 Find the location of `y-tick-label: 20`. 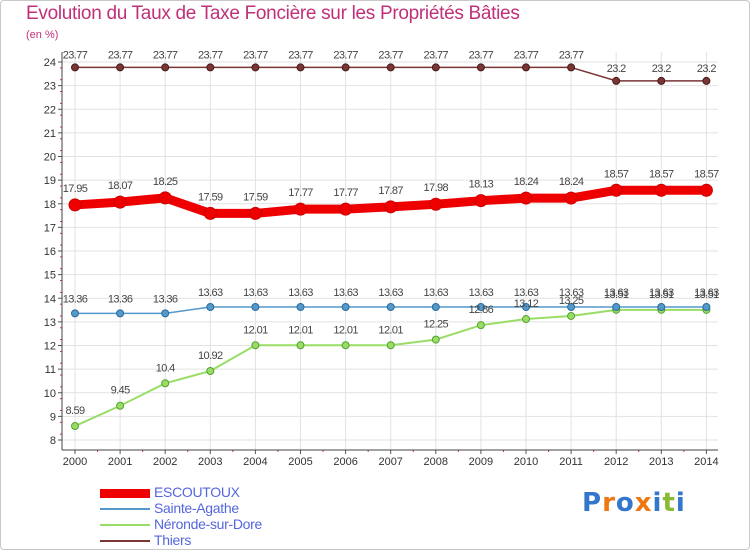

y-tick-label: 20 is located at coordinates (50, 158).